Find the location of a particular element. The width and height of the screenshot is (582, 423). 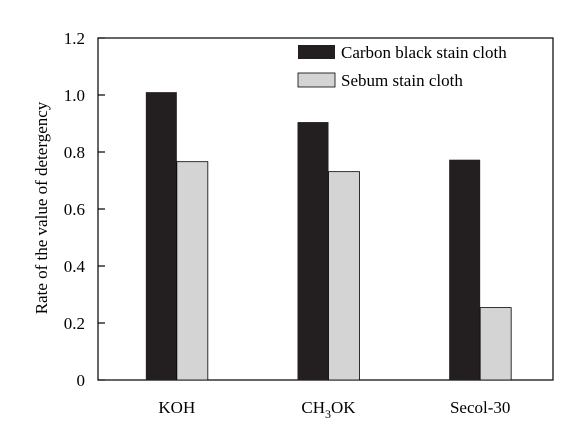

y-tick-label: 0.8 is located at coordinates (74, 152).